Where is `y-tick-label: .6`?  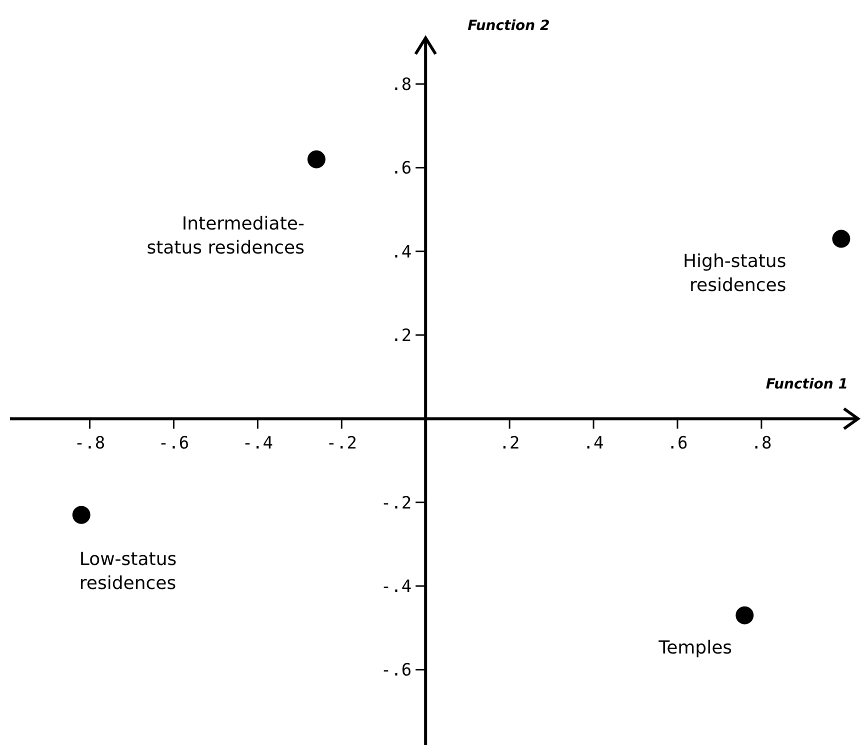 y-tick-label: .6 is located at coordinates (401, 168).